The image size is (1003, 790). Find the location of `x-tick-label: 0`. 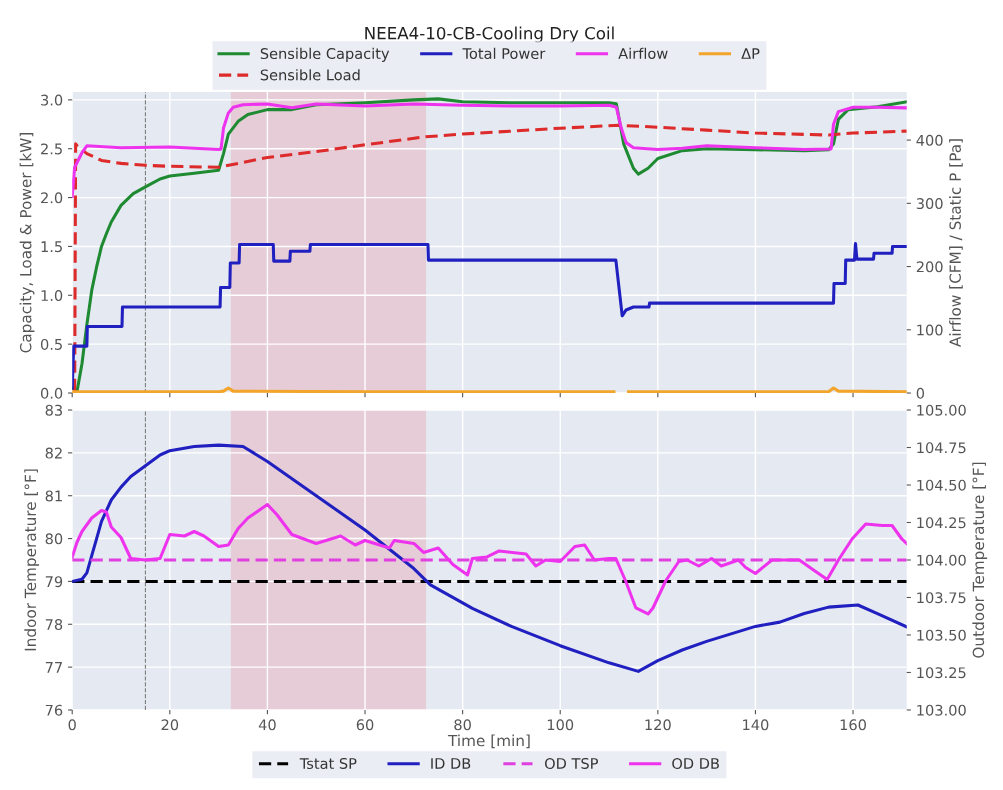

x-tick-label: 0 is located at coordinates (72, 725).